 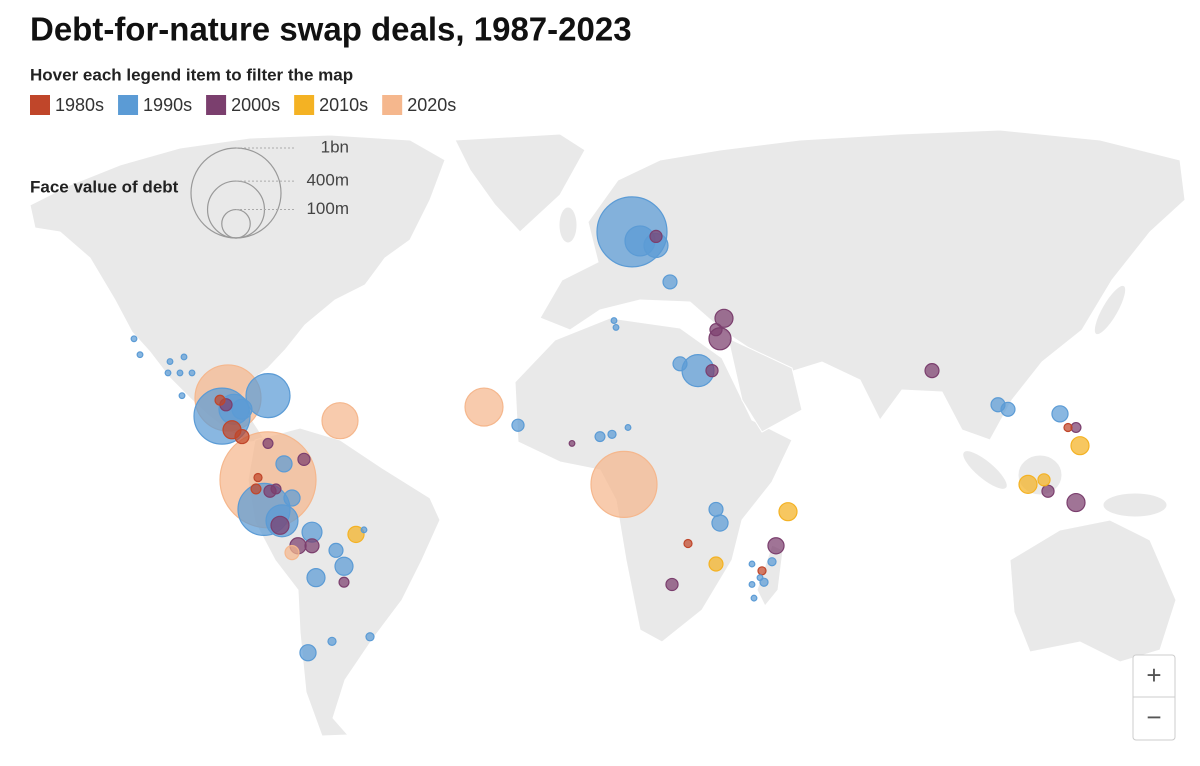 I want to click on legend-label: 2010s, so click(x=343, y=105).